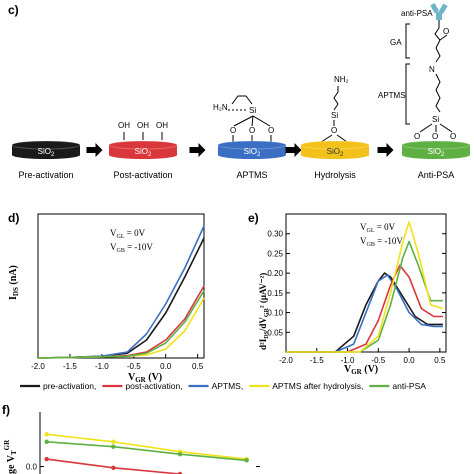 The height and width of the screenshot is (474, 474). I want to click on legend-label: APTMS,, so click(228, 386).